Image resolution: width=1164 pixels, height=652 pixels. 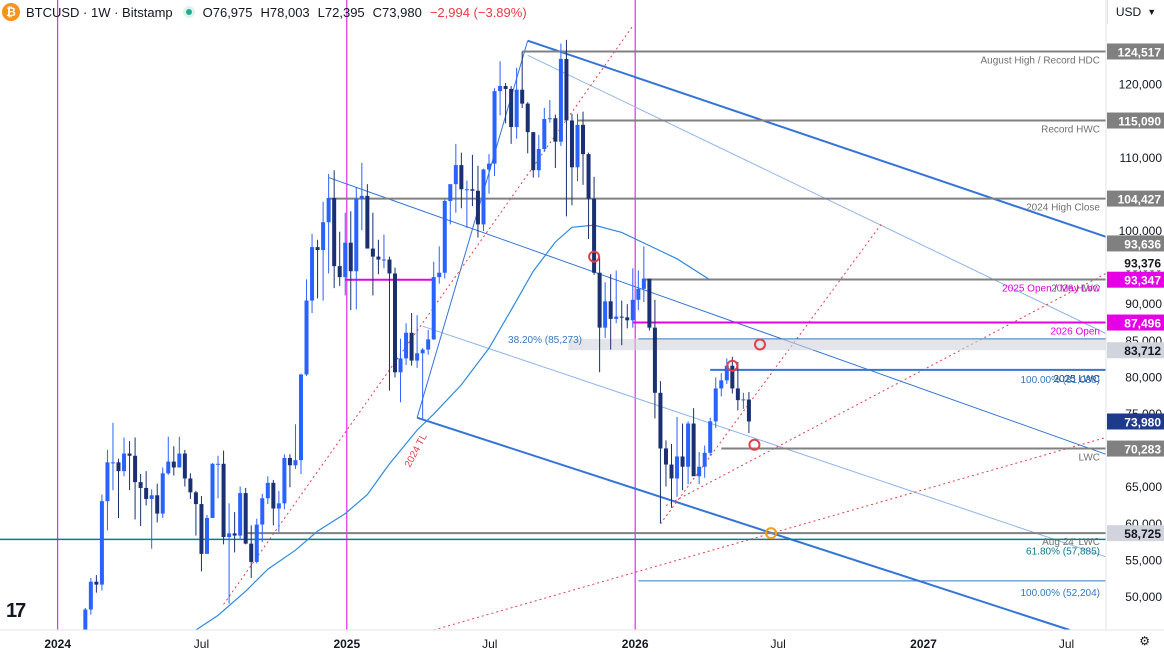 I want to click on level-label-august-high: August High / Record HDC, so click(x=1041, y=60).